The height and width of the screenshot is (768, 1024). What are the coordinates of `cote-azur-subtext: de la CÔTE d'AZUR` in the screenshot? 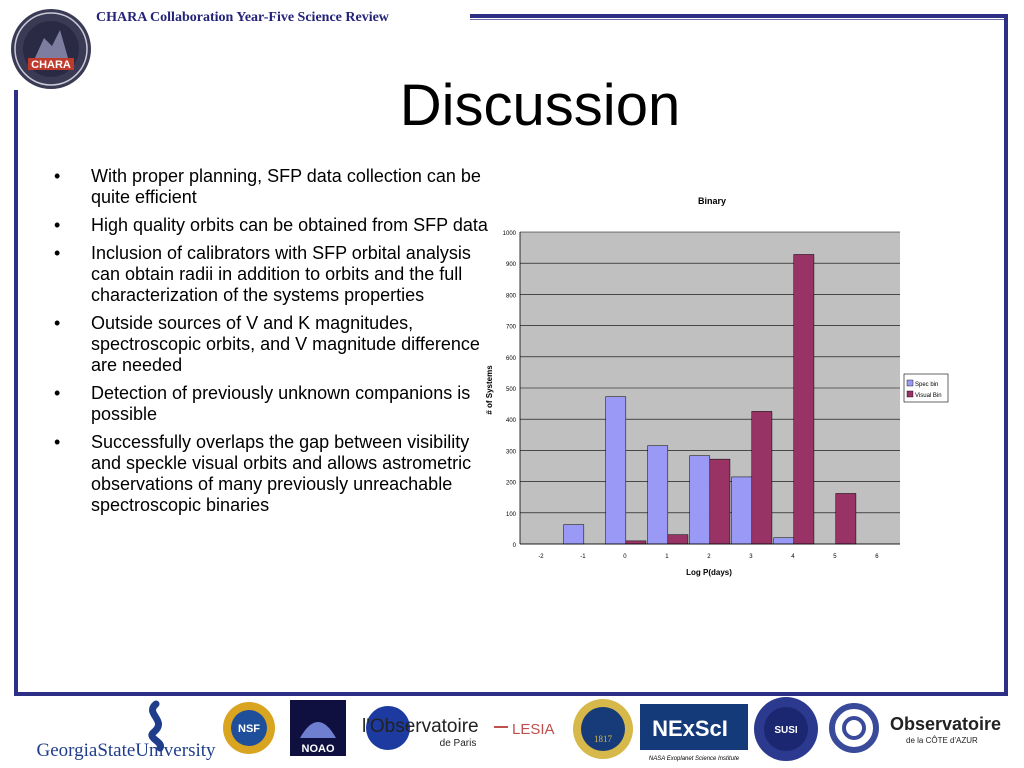 It's located at (942, 740).